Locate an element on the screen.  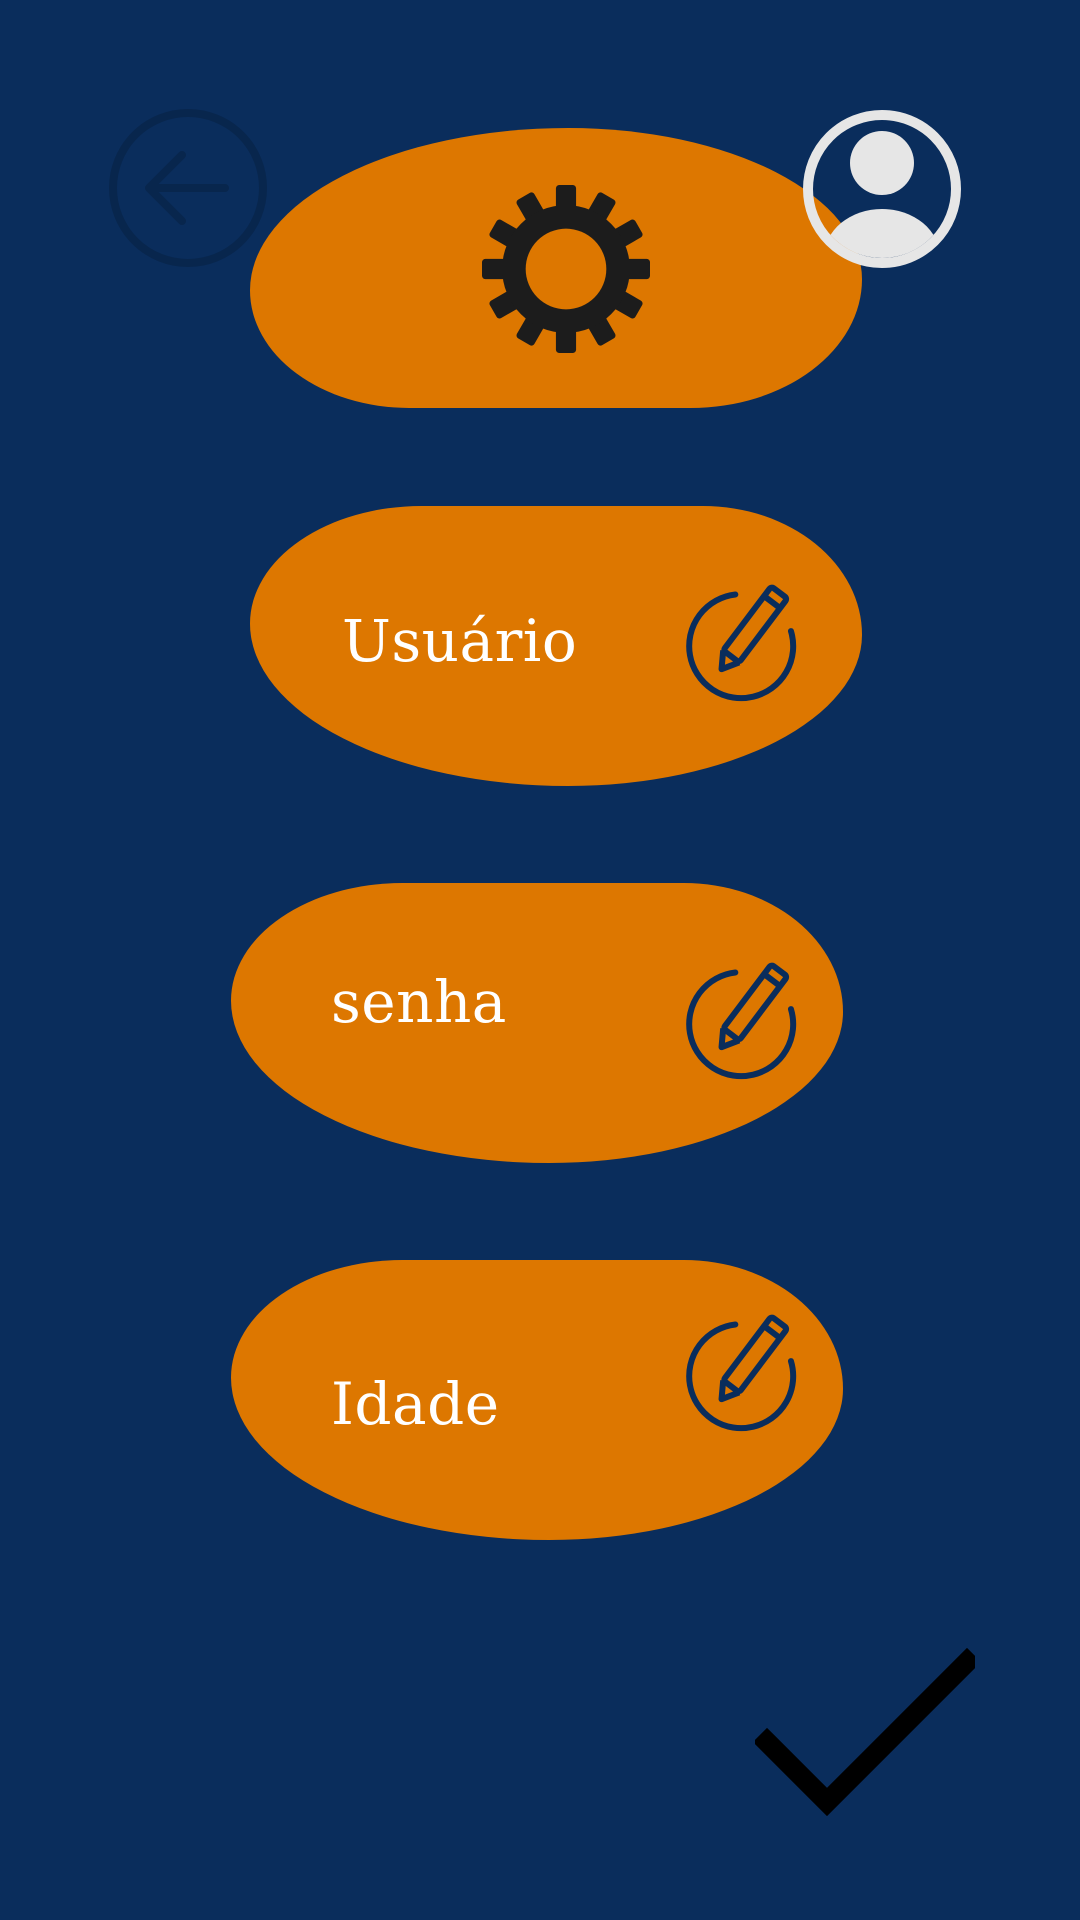
confirm-button is located at coordinates (865, 1732).